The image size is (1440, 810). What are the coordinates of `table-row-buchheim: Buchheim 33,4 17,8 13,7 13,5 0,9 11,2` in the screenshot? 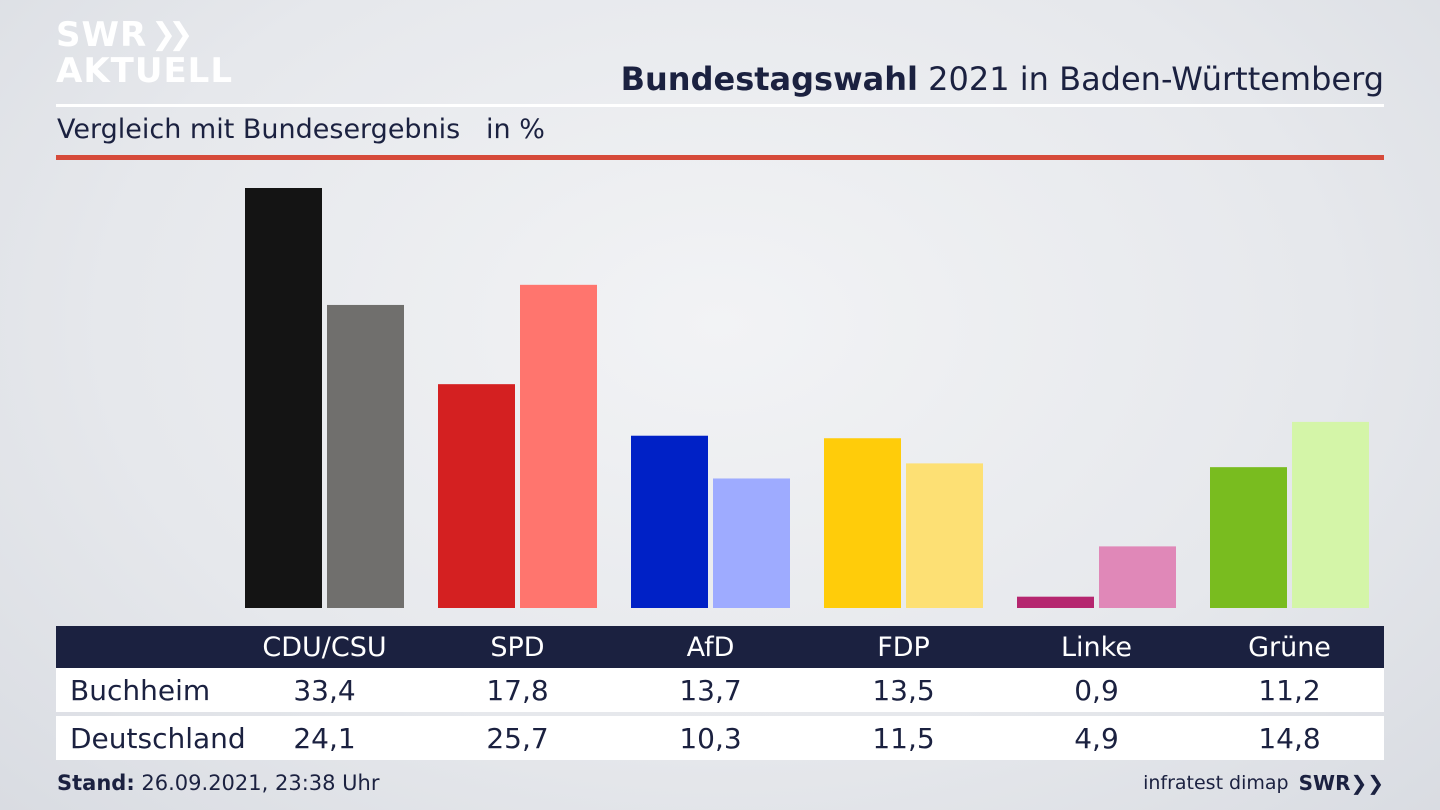 It's located at (720, 690).